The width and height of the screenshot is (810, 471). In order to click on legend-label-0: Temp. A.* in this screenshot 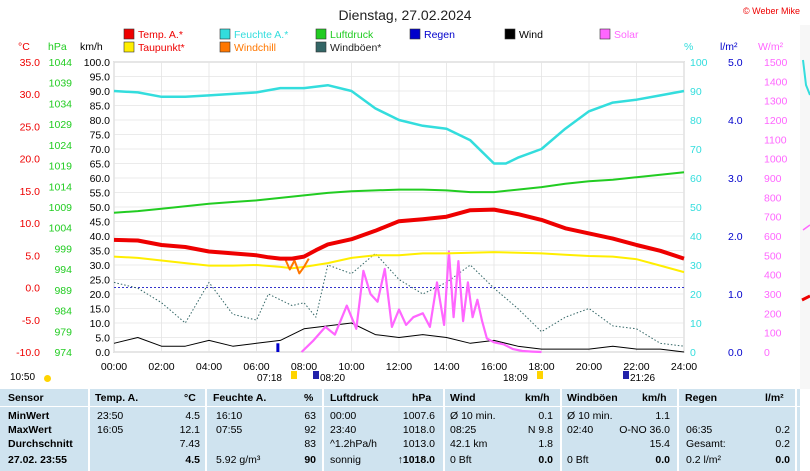, I will do `click(160, 35)`.